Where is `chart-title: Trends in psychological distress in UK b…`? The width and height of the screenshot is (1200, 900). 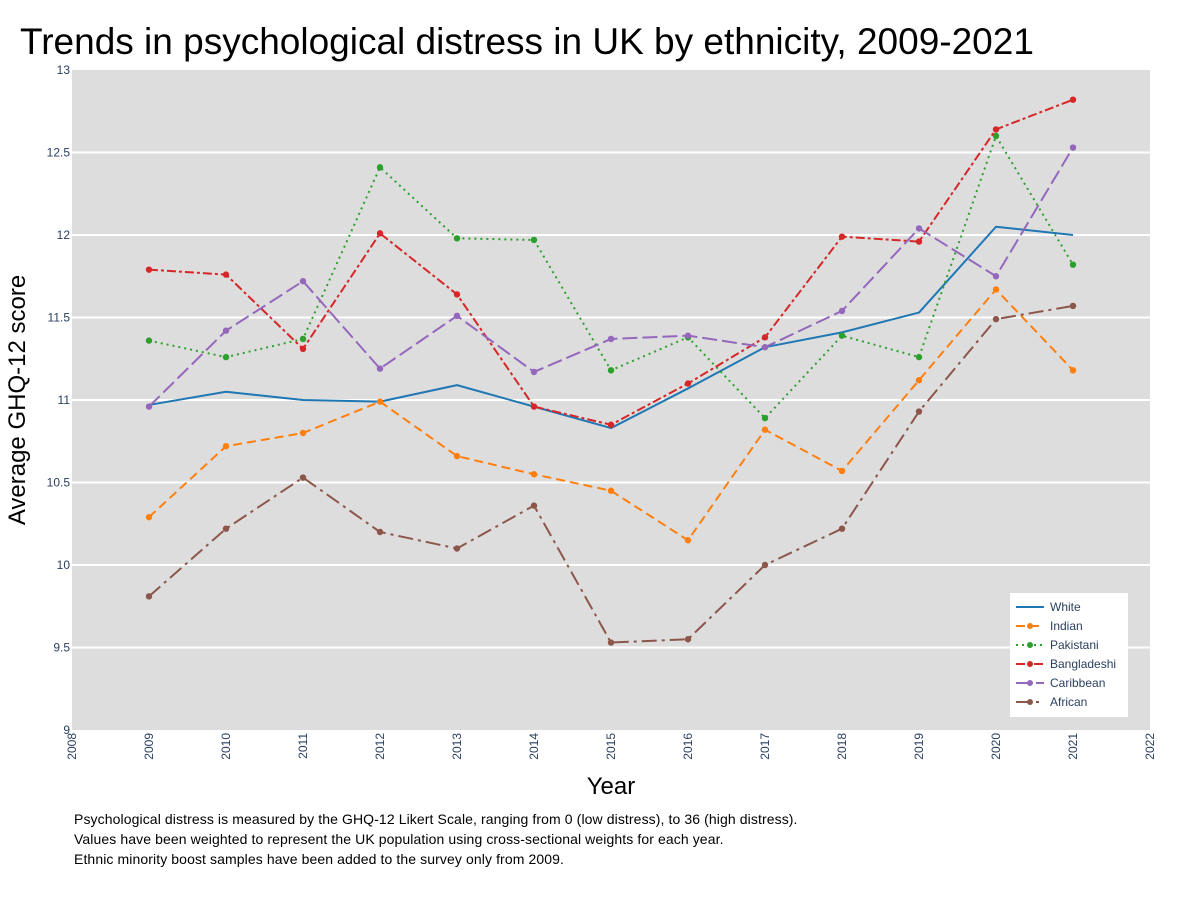 chart-title: Trends in psychological distress in UK b… is located at coordinates (527, 41).